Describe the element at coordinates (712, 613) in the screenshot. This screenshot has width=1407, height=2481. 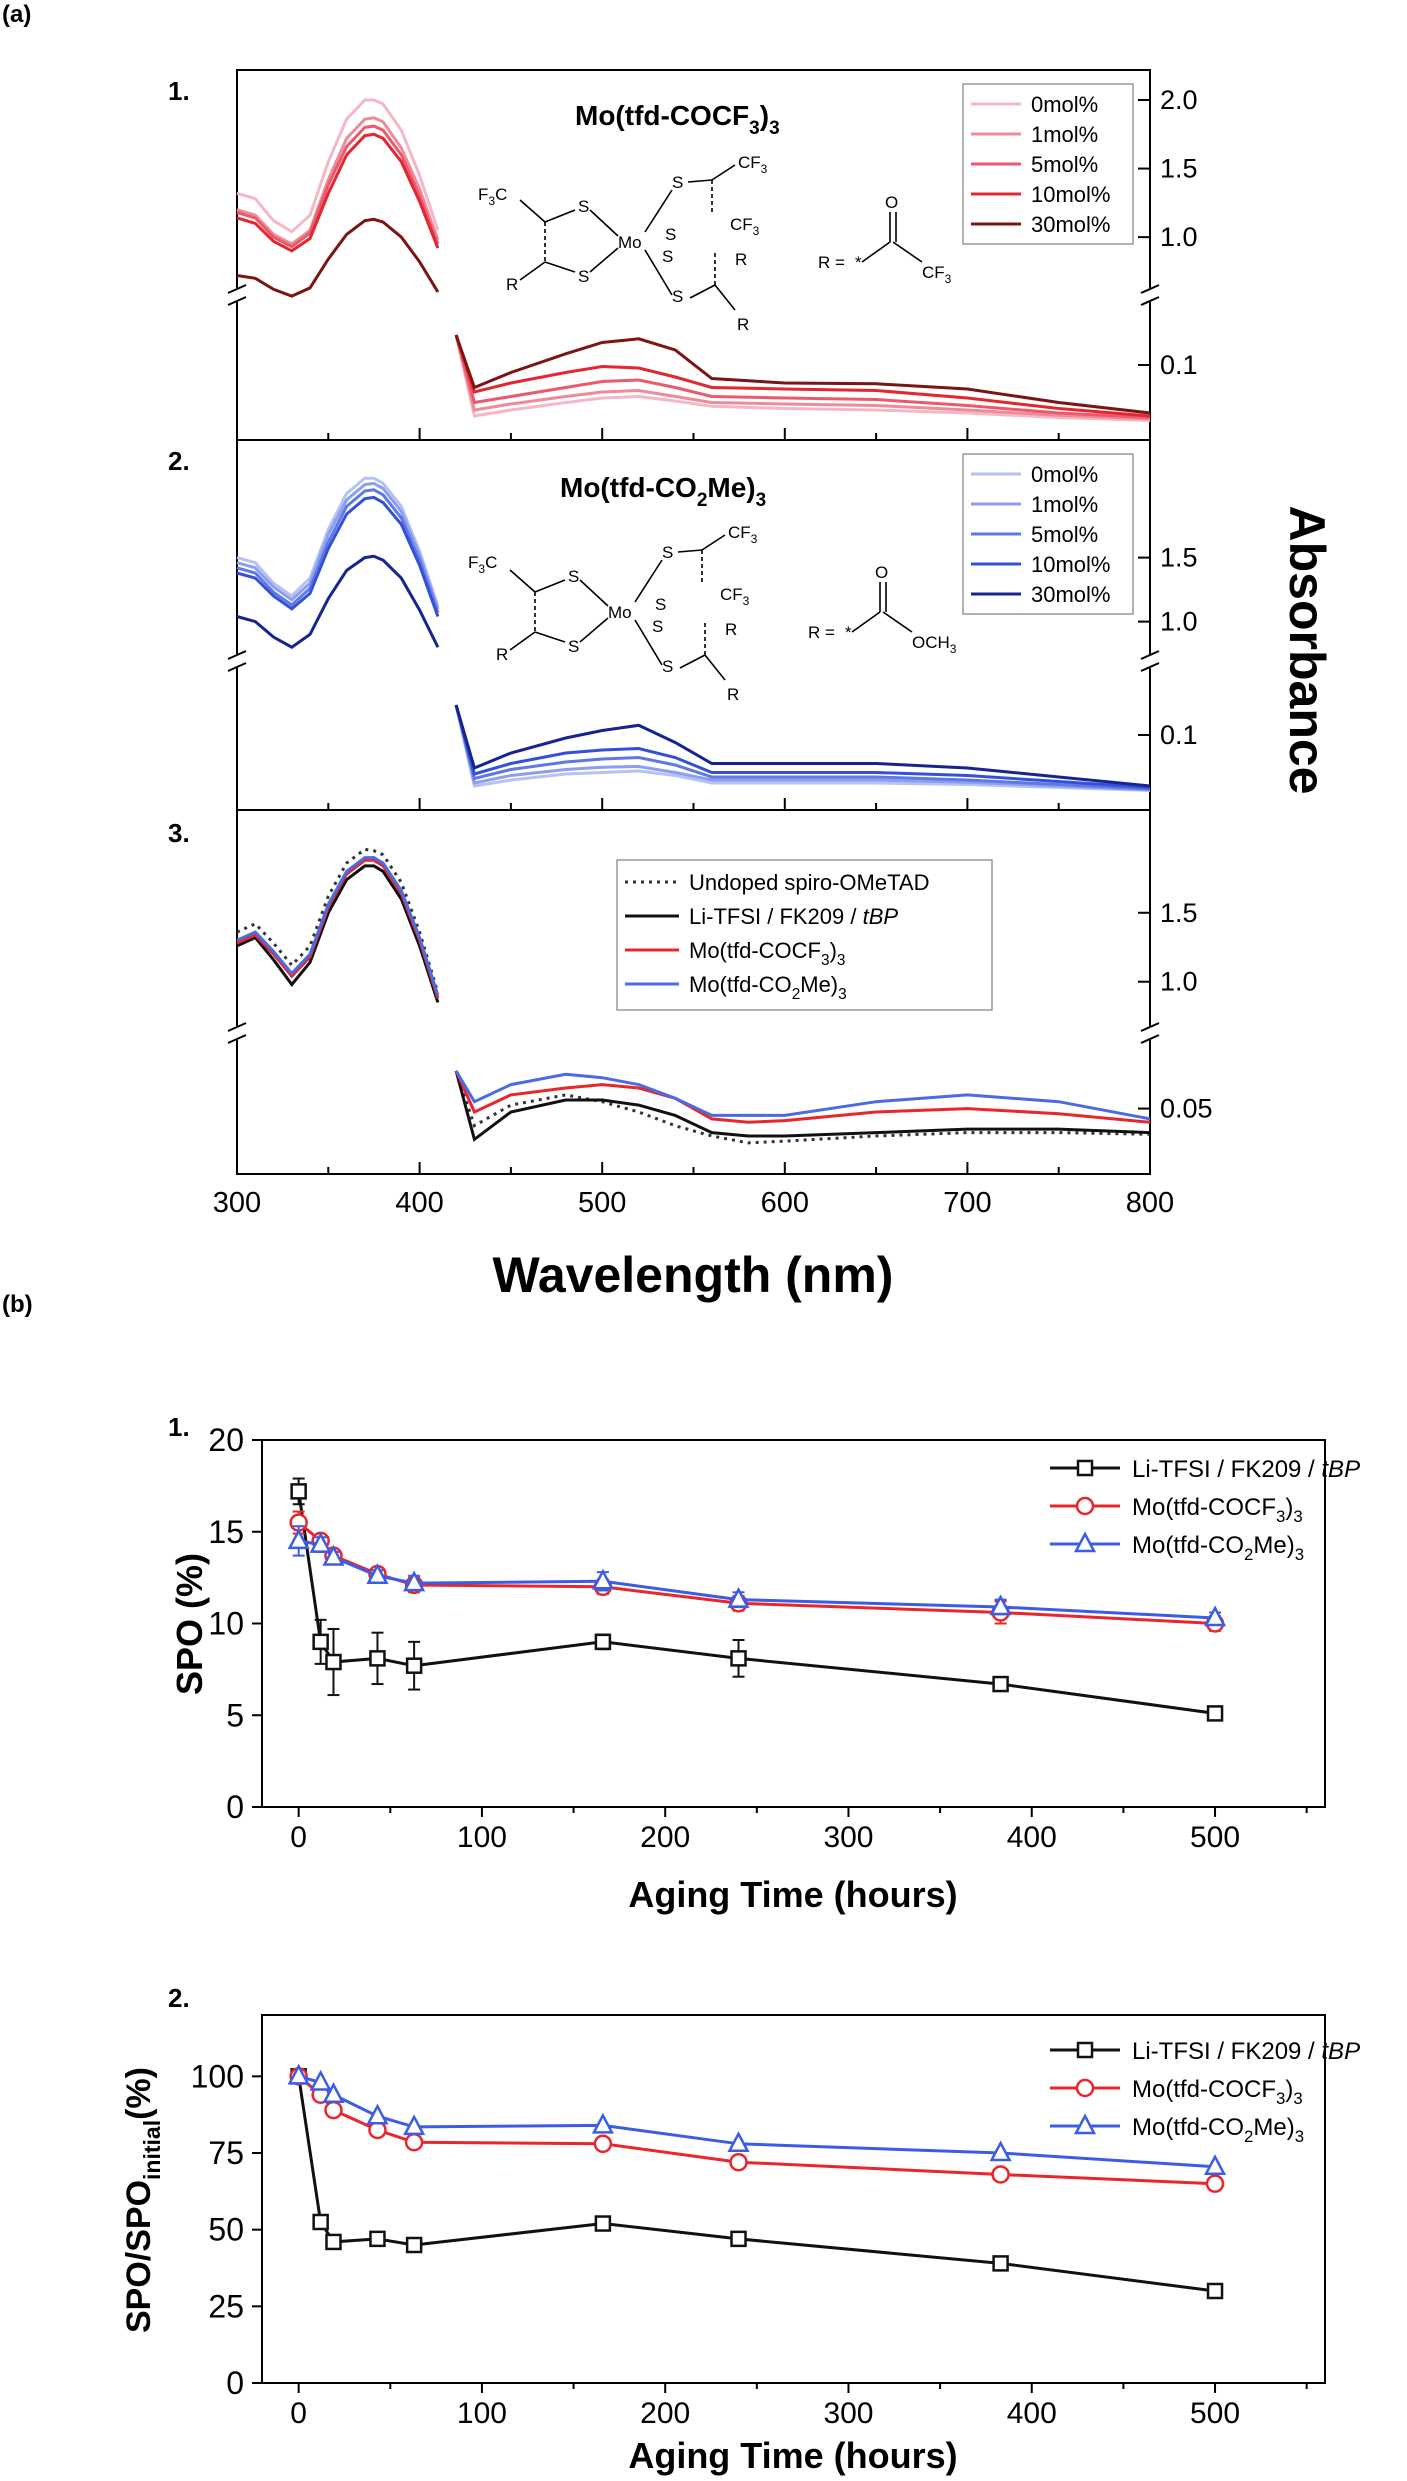
I see `panel-a2-molecule-structure: F3C R S S Mo S S S S CF3 R CF` at that location.